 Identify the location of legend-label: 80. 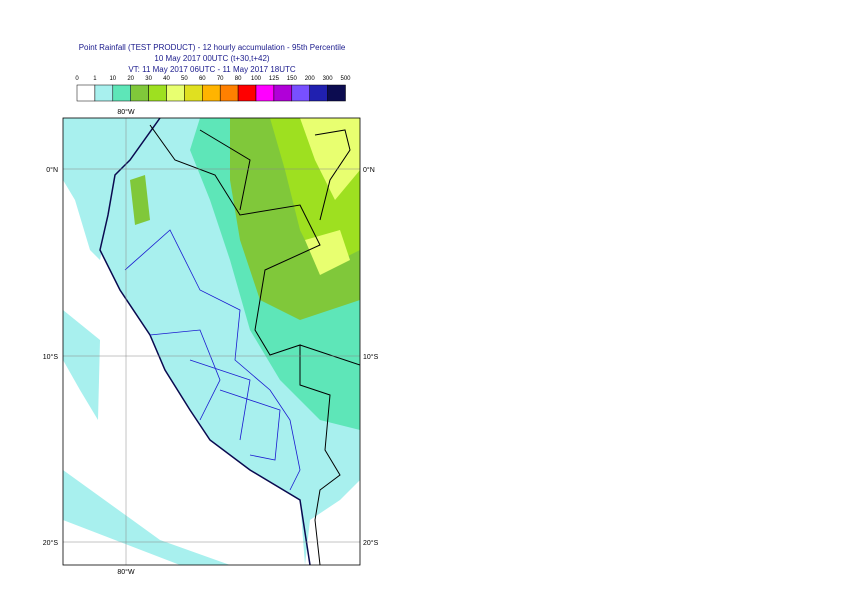
(238, 79).